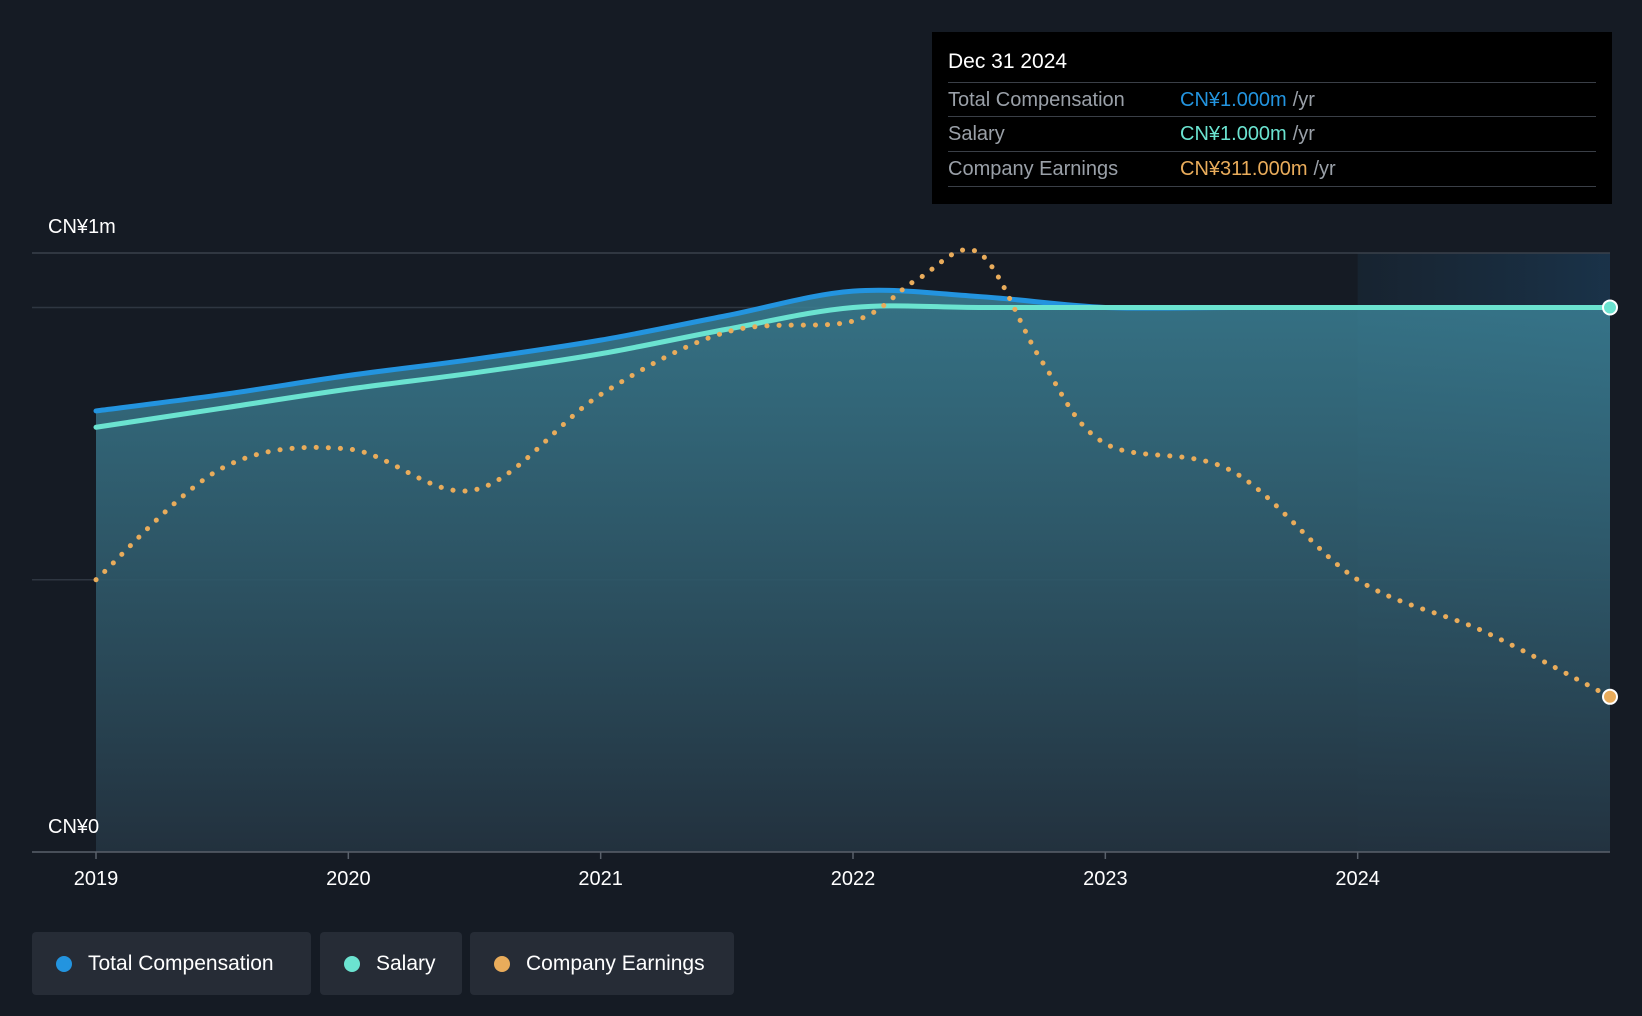 The height and width of the screenshot is (1016, 1642). I want to click on salary-line, so click(853, 366).